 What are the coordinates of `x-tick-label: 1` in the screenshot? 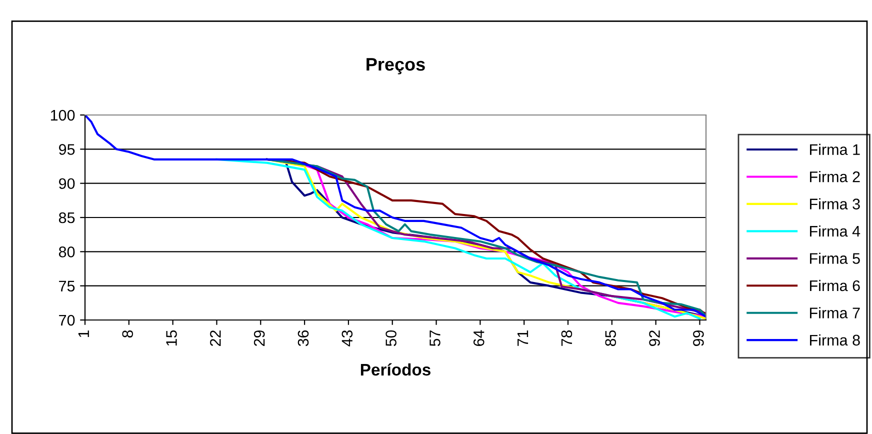 It's located at (83, 334).